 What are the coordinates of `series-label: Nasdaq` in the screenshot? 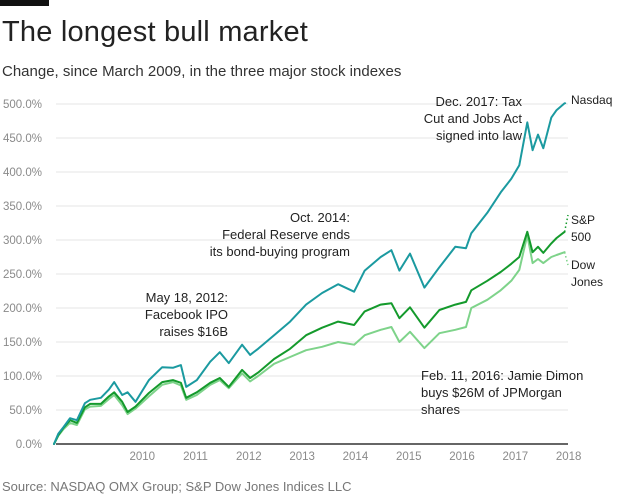 It's located at (591, 100).